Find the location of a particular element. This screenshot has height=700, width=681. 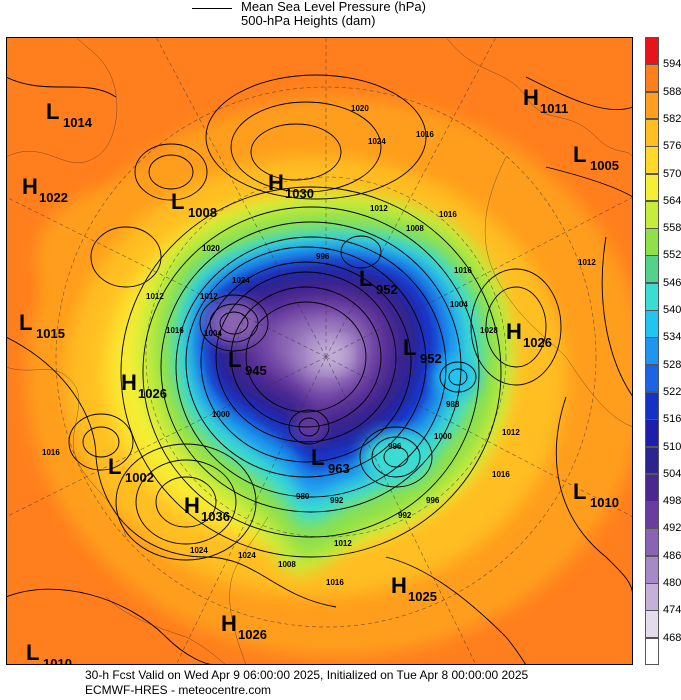

pressure-center-value: 1002 is located at coordinates (139, 477).